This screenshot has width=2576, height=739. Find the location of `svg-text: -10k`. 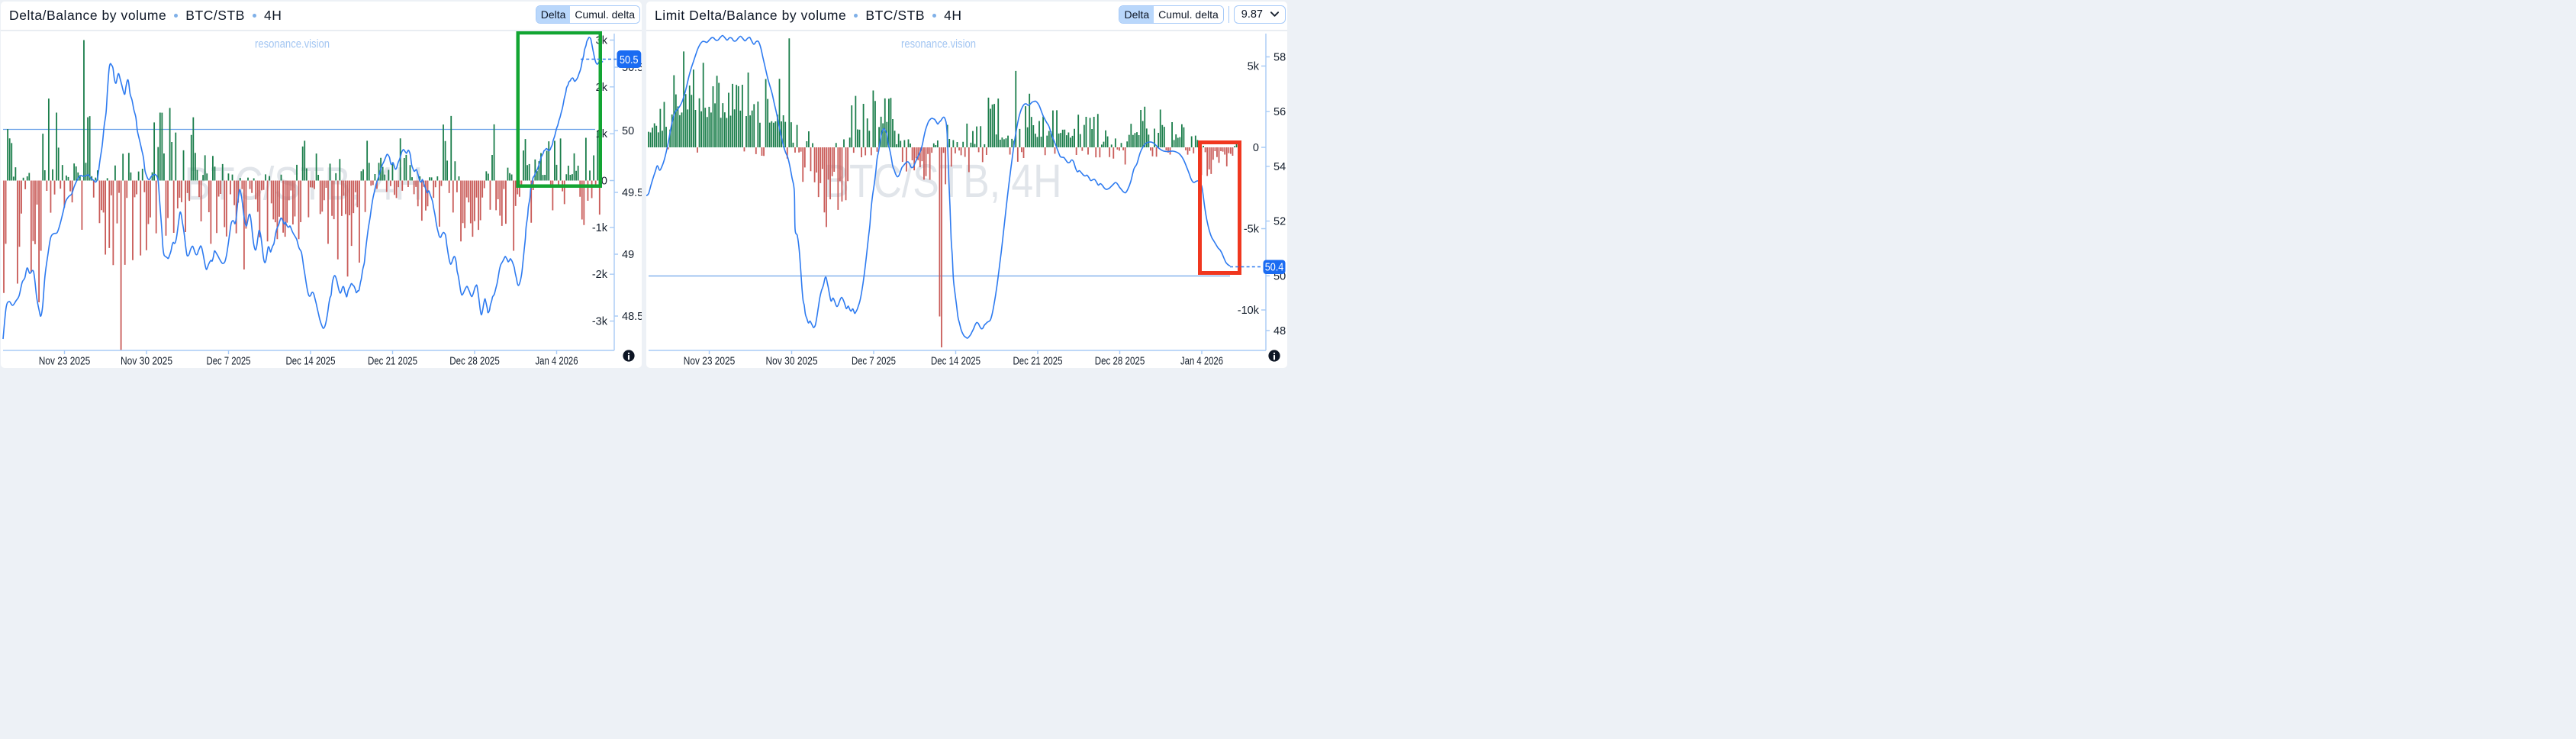

svg-text: -10k is located at coordinates (1249, 311).